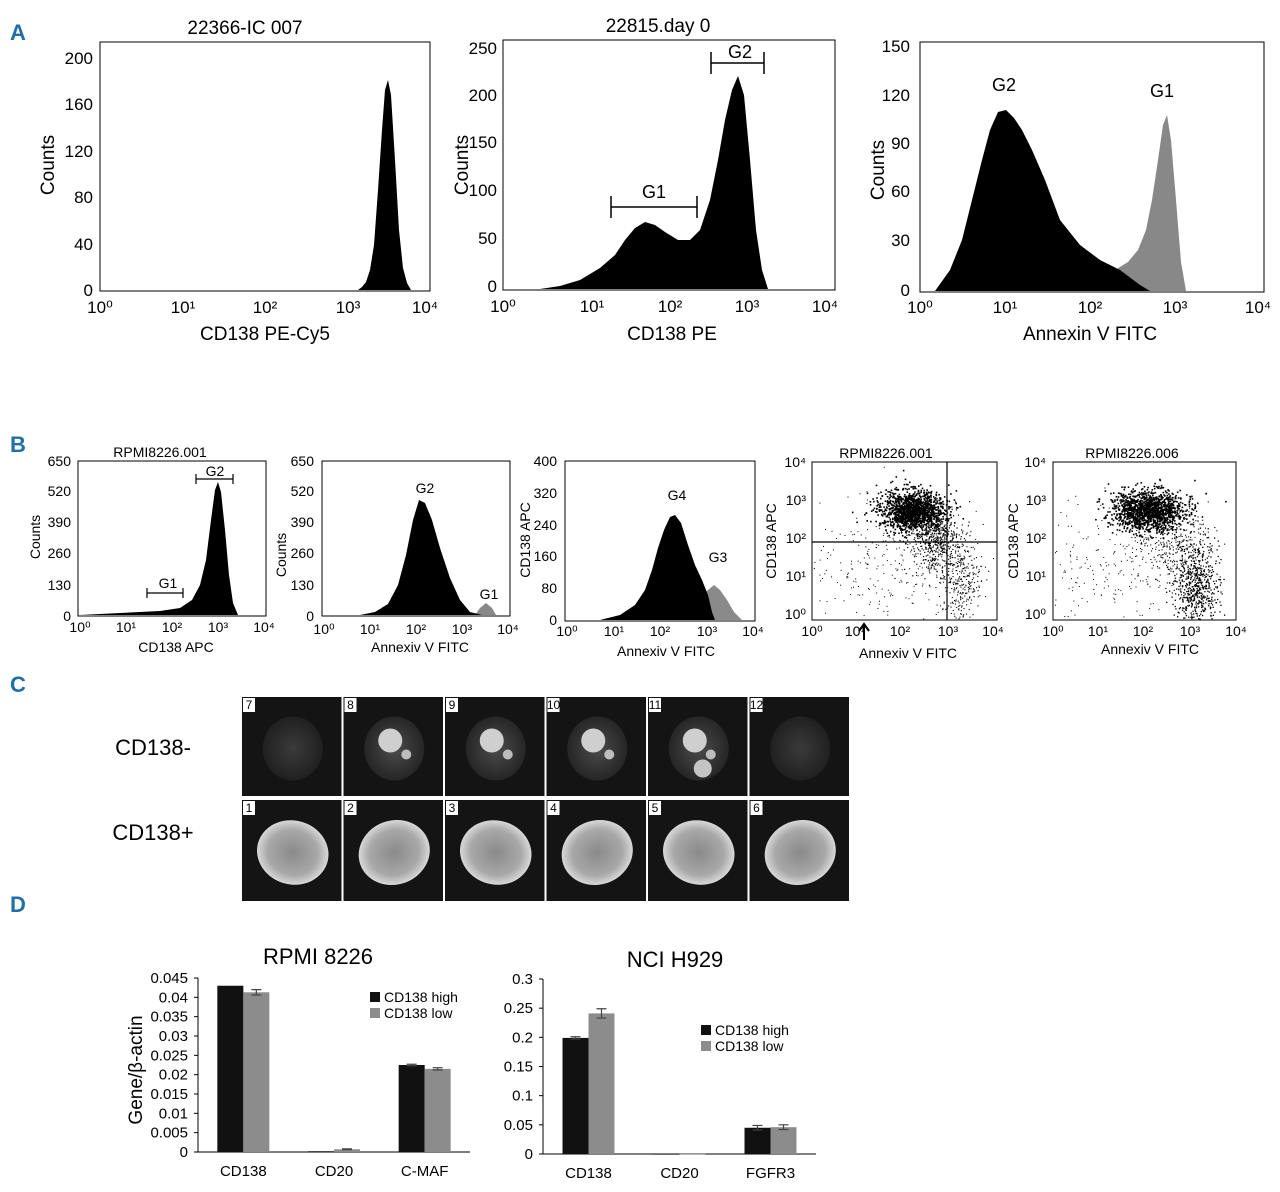  What do you see at coordinates (483, 95) in the screenshot?
I see `flow-a2-ytick: 200` at bounding box center [483, 95].